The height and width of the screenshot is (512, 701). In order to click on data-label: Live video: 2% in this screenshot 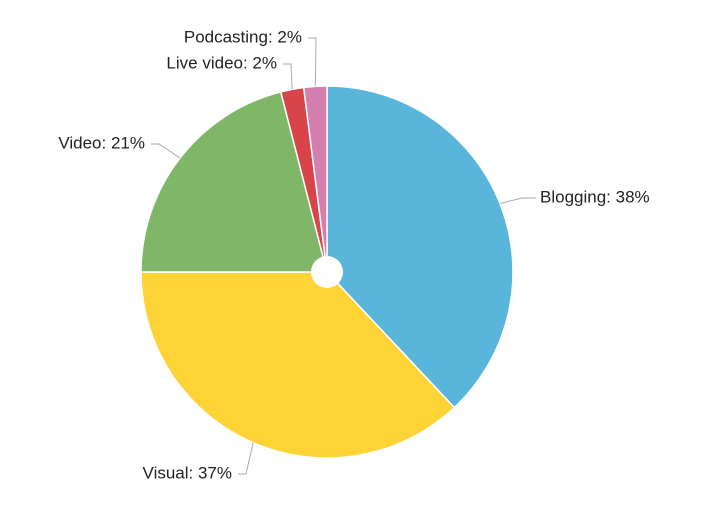, I will do `click(221, 62)`.